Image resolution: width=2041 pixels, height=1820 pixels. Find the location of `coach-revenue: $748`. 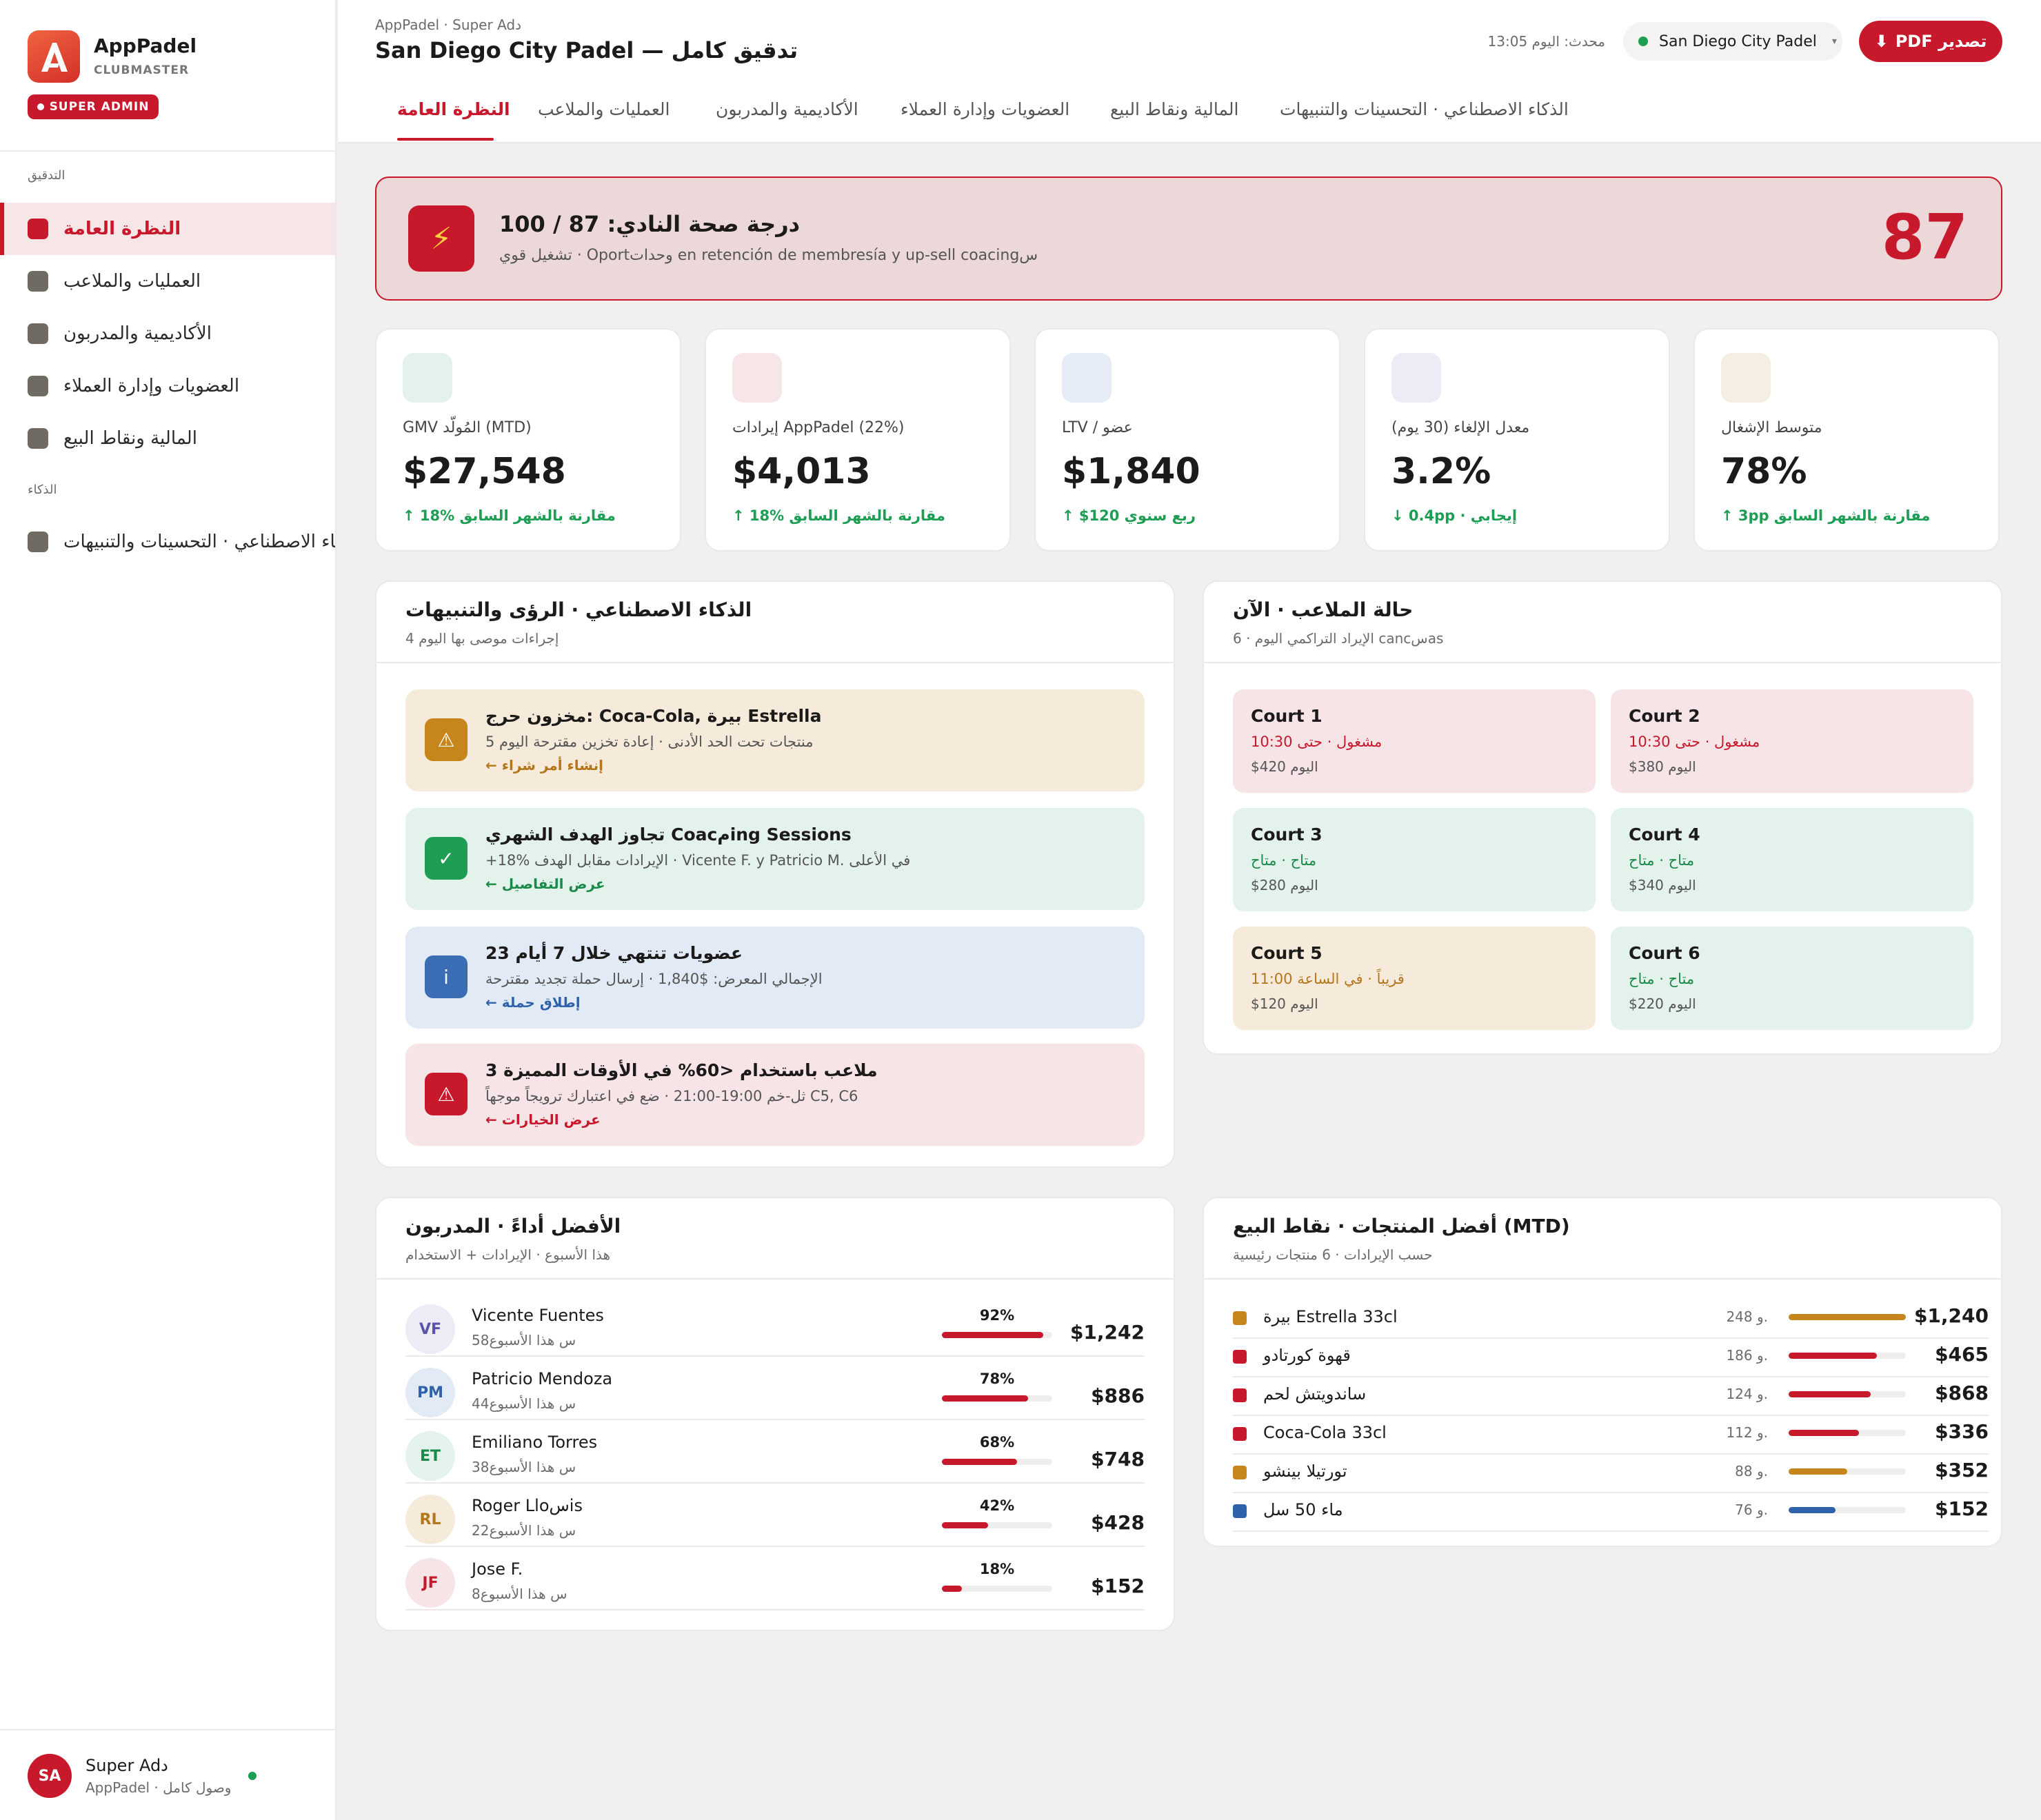

coach-revenue: $748 is located at coordinates (1118, 1459).